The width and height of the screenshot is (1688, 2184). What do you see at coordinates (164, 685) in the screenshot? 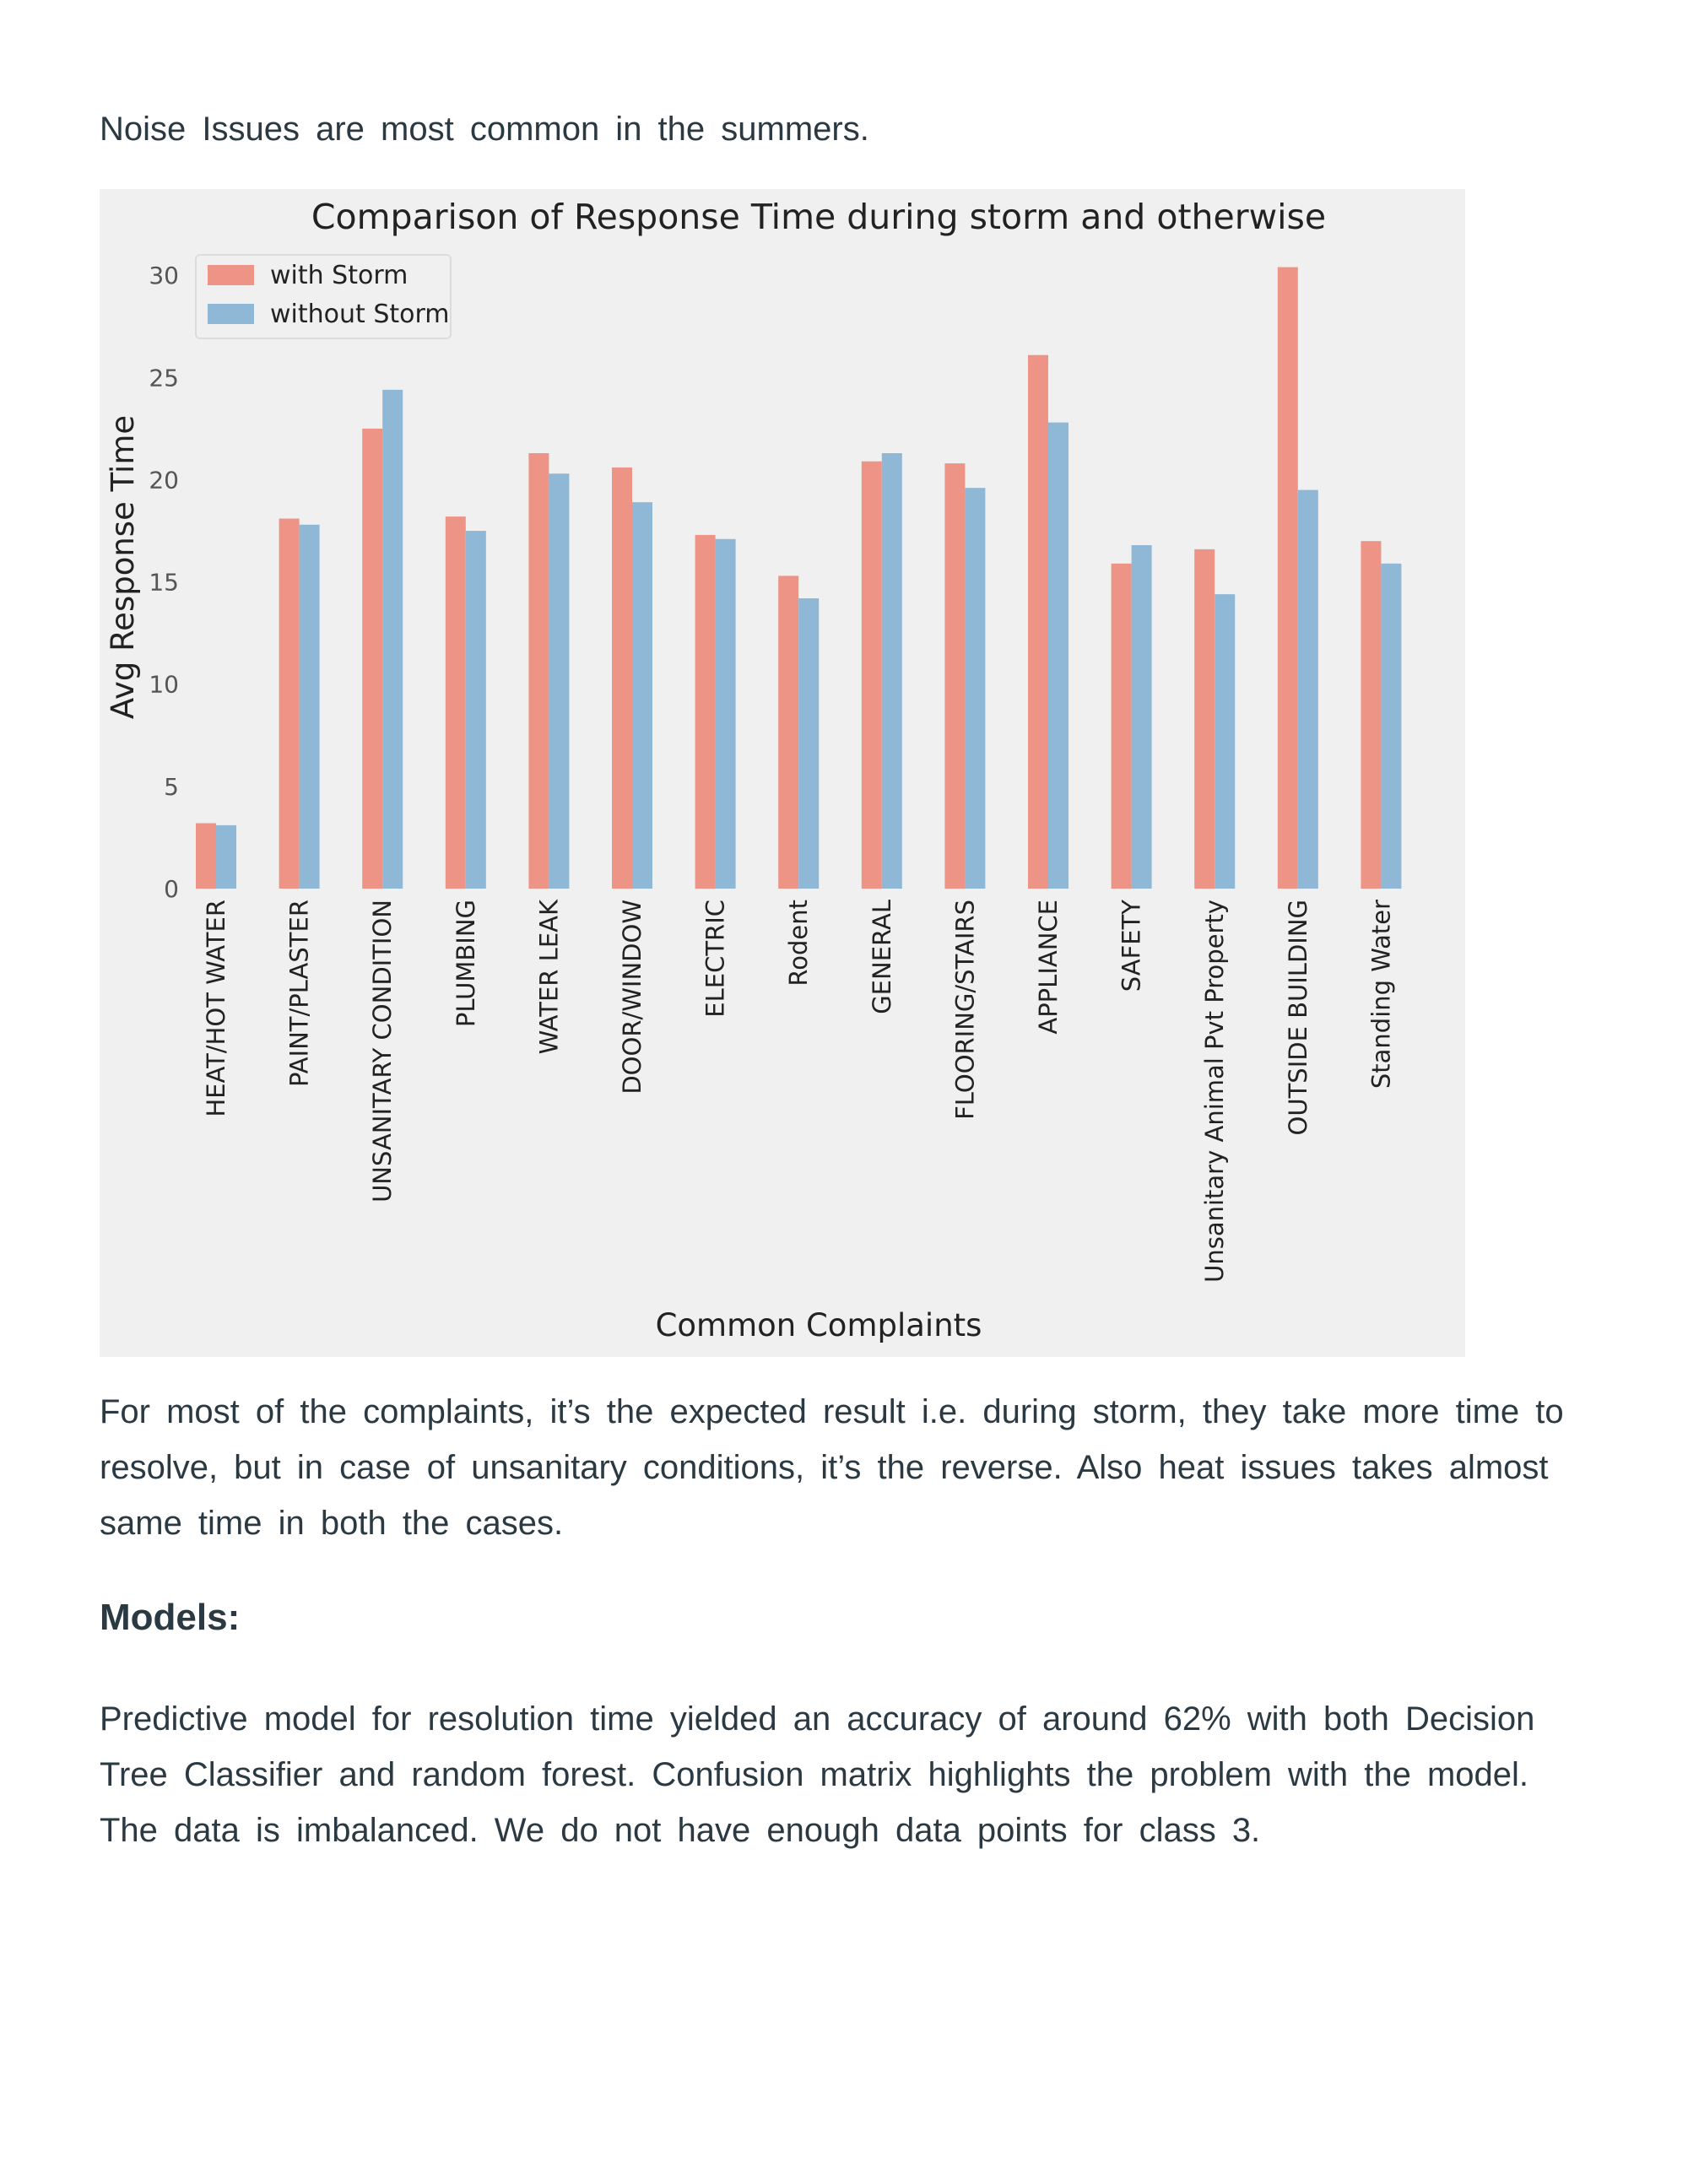
I see `y-tick-label: 10` at bounding box center [164, 685].